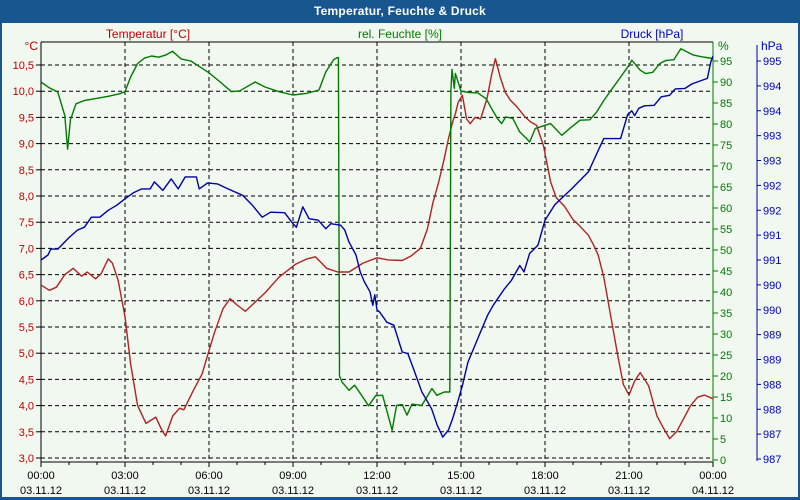 Image resolution: width=800 pixels, height=500 pixels. I want to click on x-time-label: 21:00, so click(629, 476).